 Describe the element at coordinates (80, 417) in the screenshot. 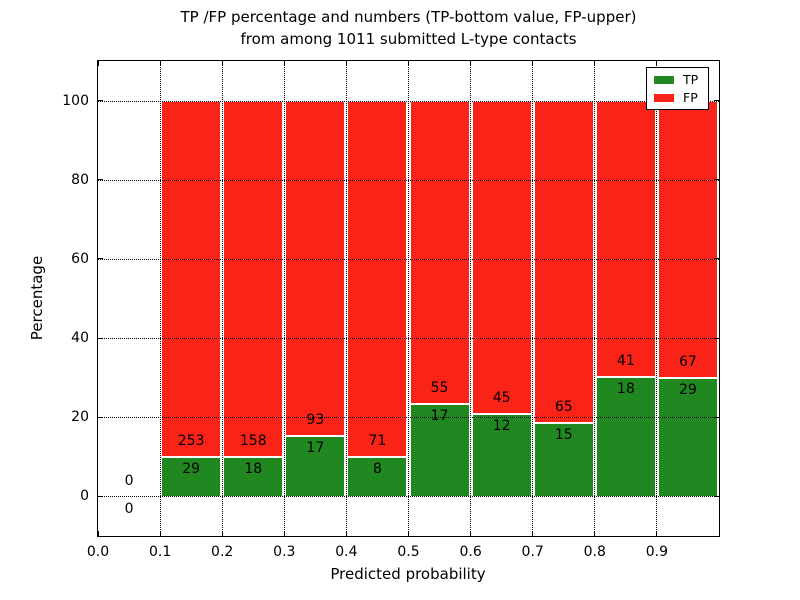

I see `y-tick-label: 20` at that location.